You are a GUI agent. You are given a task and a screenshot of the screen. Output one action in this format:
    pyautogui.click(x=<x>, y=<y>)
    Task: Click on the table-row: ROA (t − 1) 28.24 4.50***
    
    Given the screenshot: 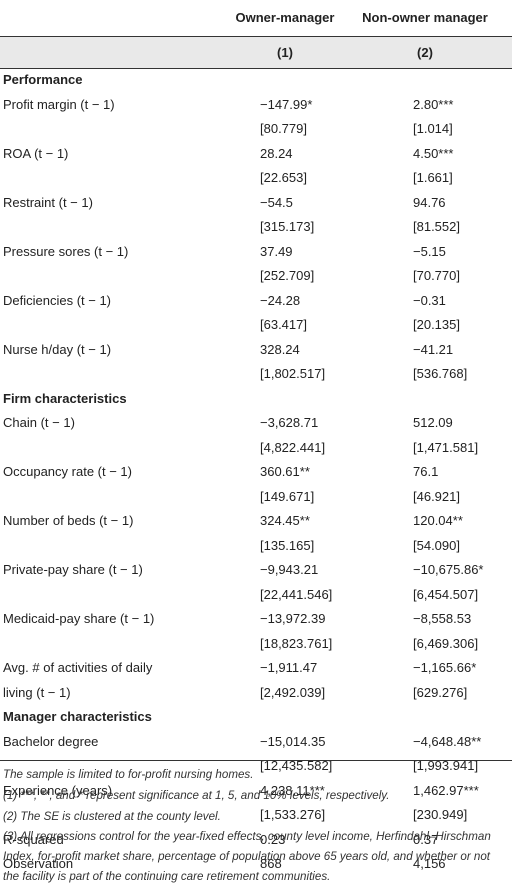 What is the action you would take?
    pyautogui.click(x=256, y=154)
    